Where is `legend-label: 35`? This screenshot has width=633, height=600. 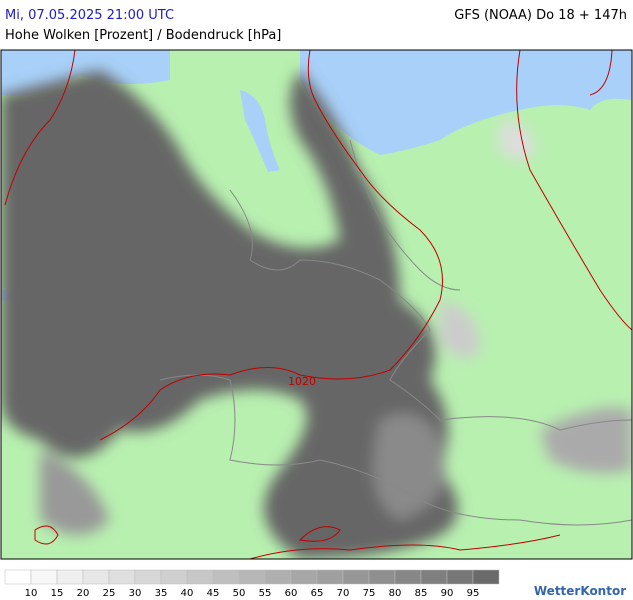 legend-label: 35 is located at coordinates (161, 593).